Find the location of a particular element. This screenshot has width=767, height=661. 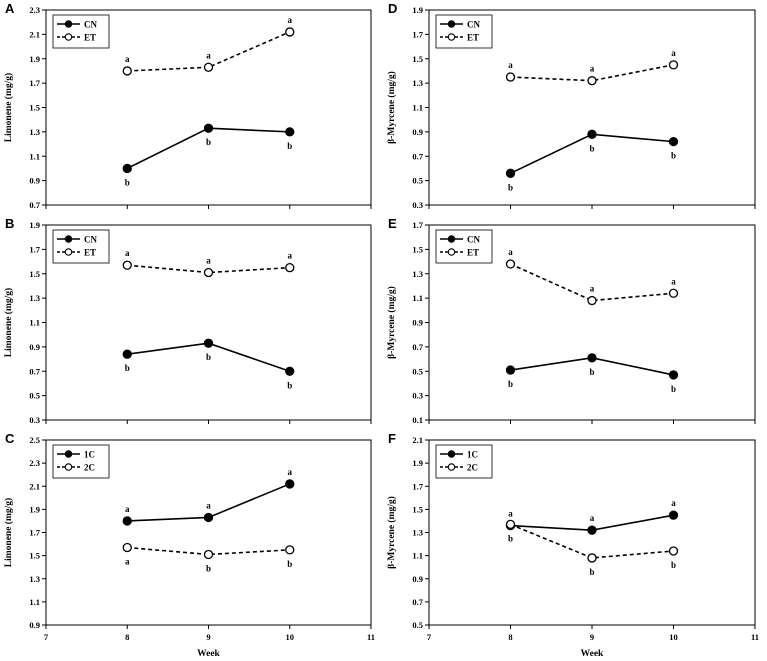

y-tick-label: 2.3 is located at coordinates (34, 463).